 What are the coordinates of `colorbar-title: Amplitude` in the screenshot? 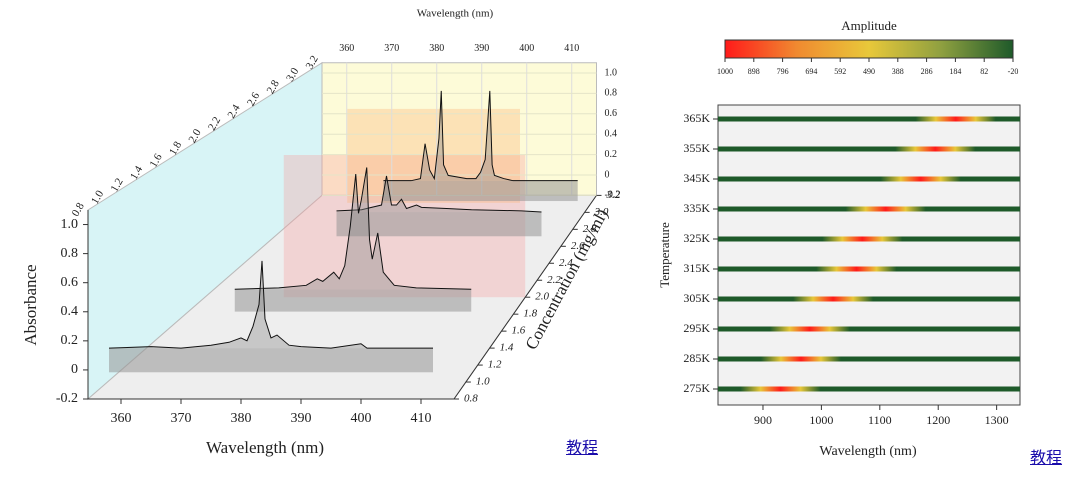 It's located at (869, 25).